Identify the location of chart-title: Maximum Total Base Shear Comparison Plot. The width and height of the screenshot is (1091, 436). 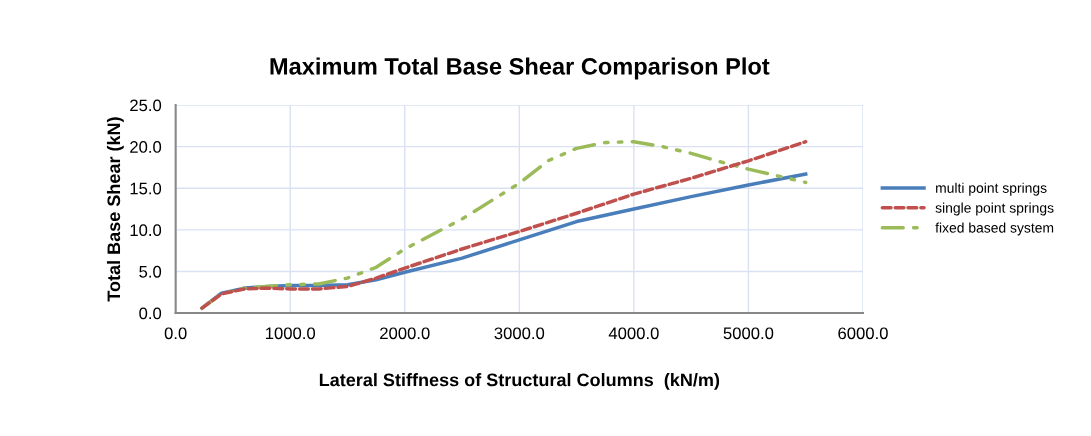
(520, 68).